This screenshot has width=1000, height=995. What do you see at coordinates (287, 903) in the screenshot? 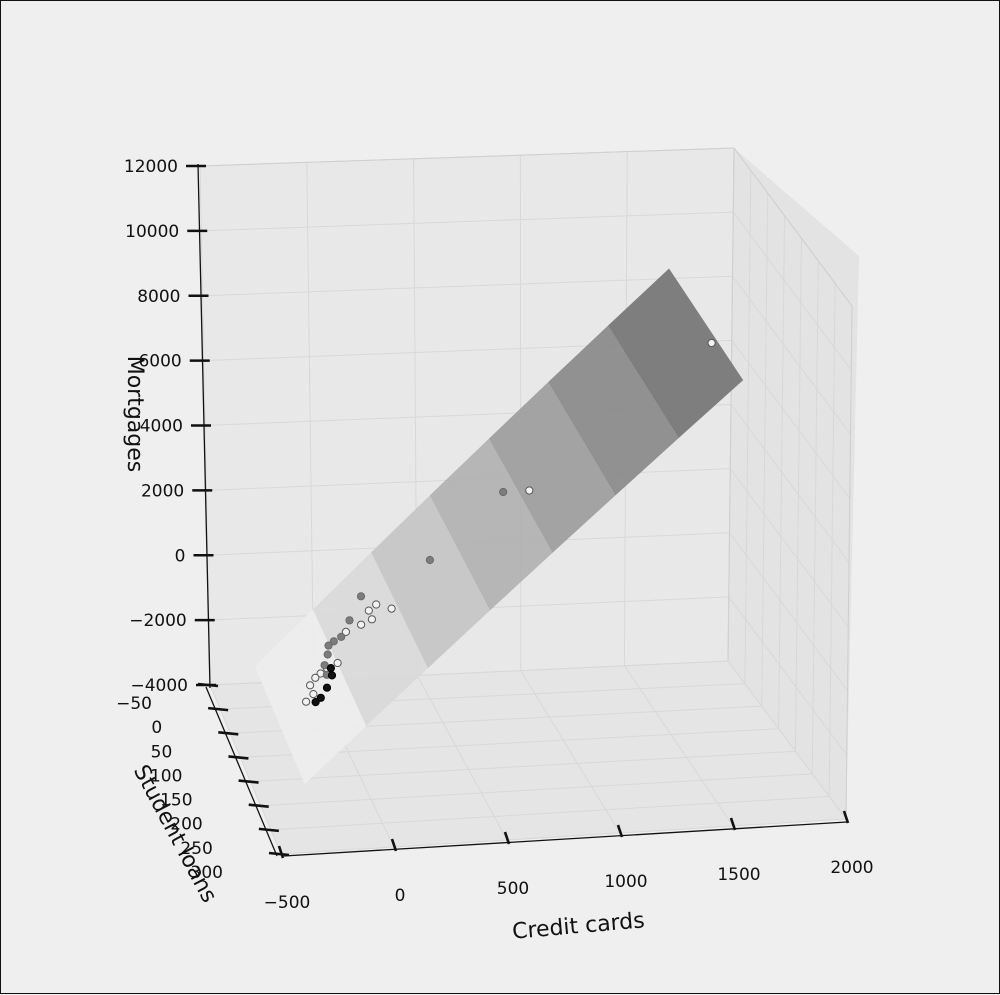
I see `x-tick-label: −500` at bounding box center [287, 903].